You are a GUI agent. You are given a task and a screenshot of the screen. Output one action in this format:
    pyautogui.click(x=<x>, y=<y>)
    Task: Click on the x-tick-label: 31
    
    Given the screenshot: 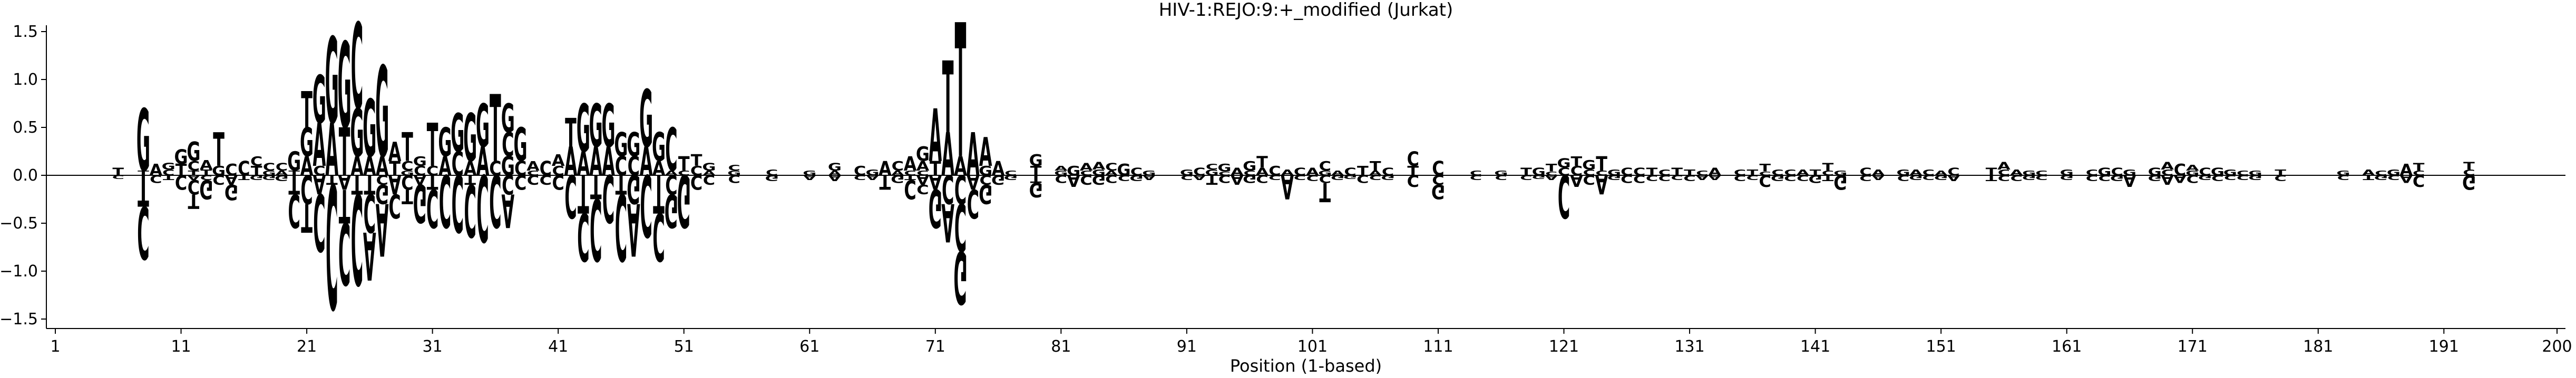 What is the action you would take?
    pyautogui.click(x=433, y=347)
    